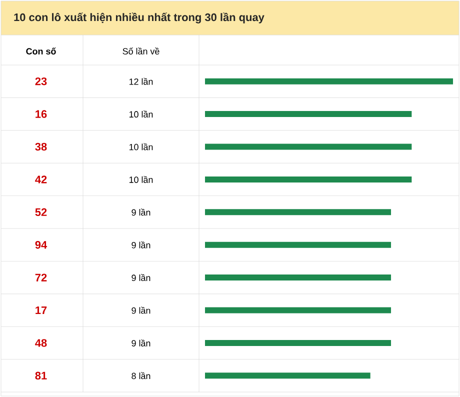 This screenshot has height=397, width=460. I want to click on y-tick-label: 16, so click(41, 114).